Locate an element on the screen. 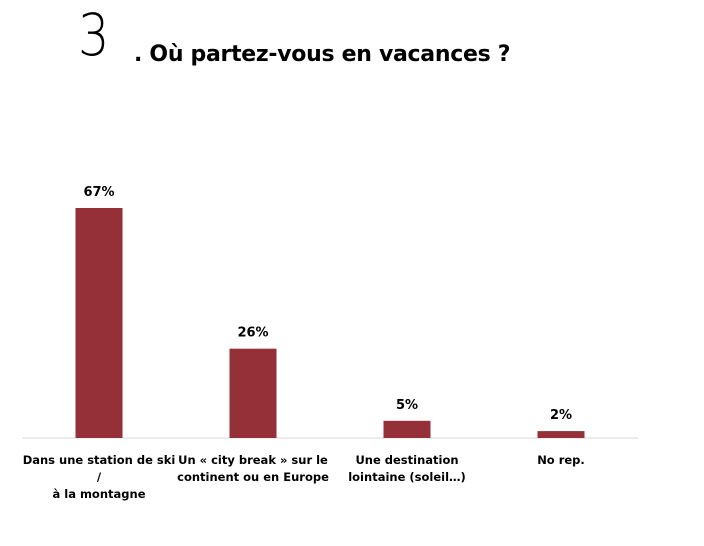 The image size is (704, 546). value-label-4: 2% is located at coordinates (561, 415).